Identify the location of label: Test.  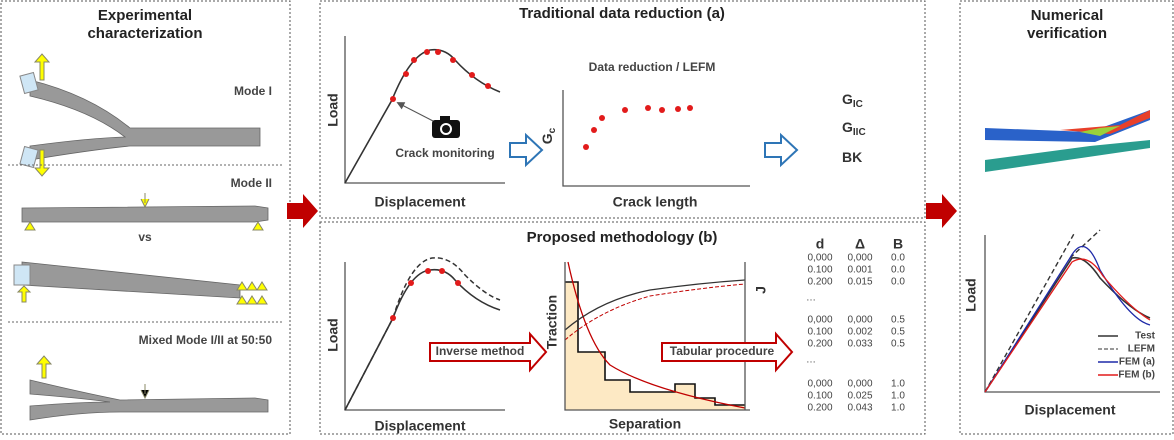
(1145, 336).